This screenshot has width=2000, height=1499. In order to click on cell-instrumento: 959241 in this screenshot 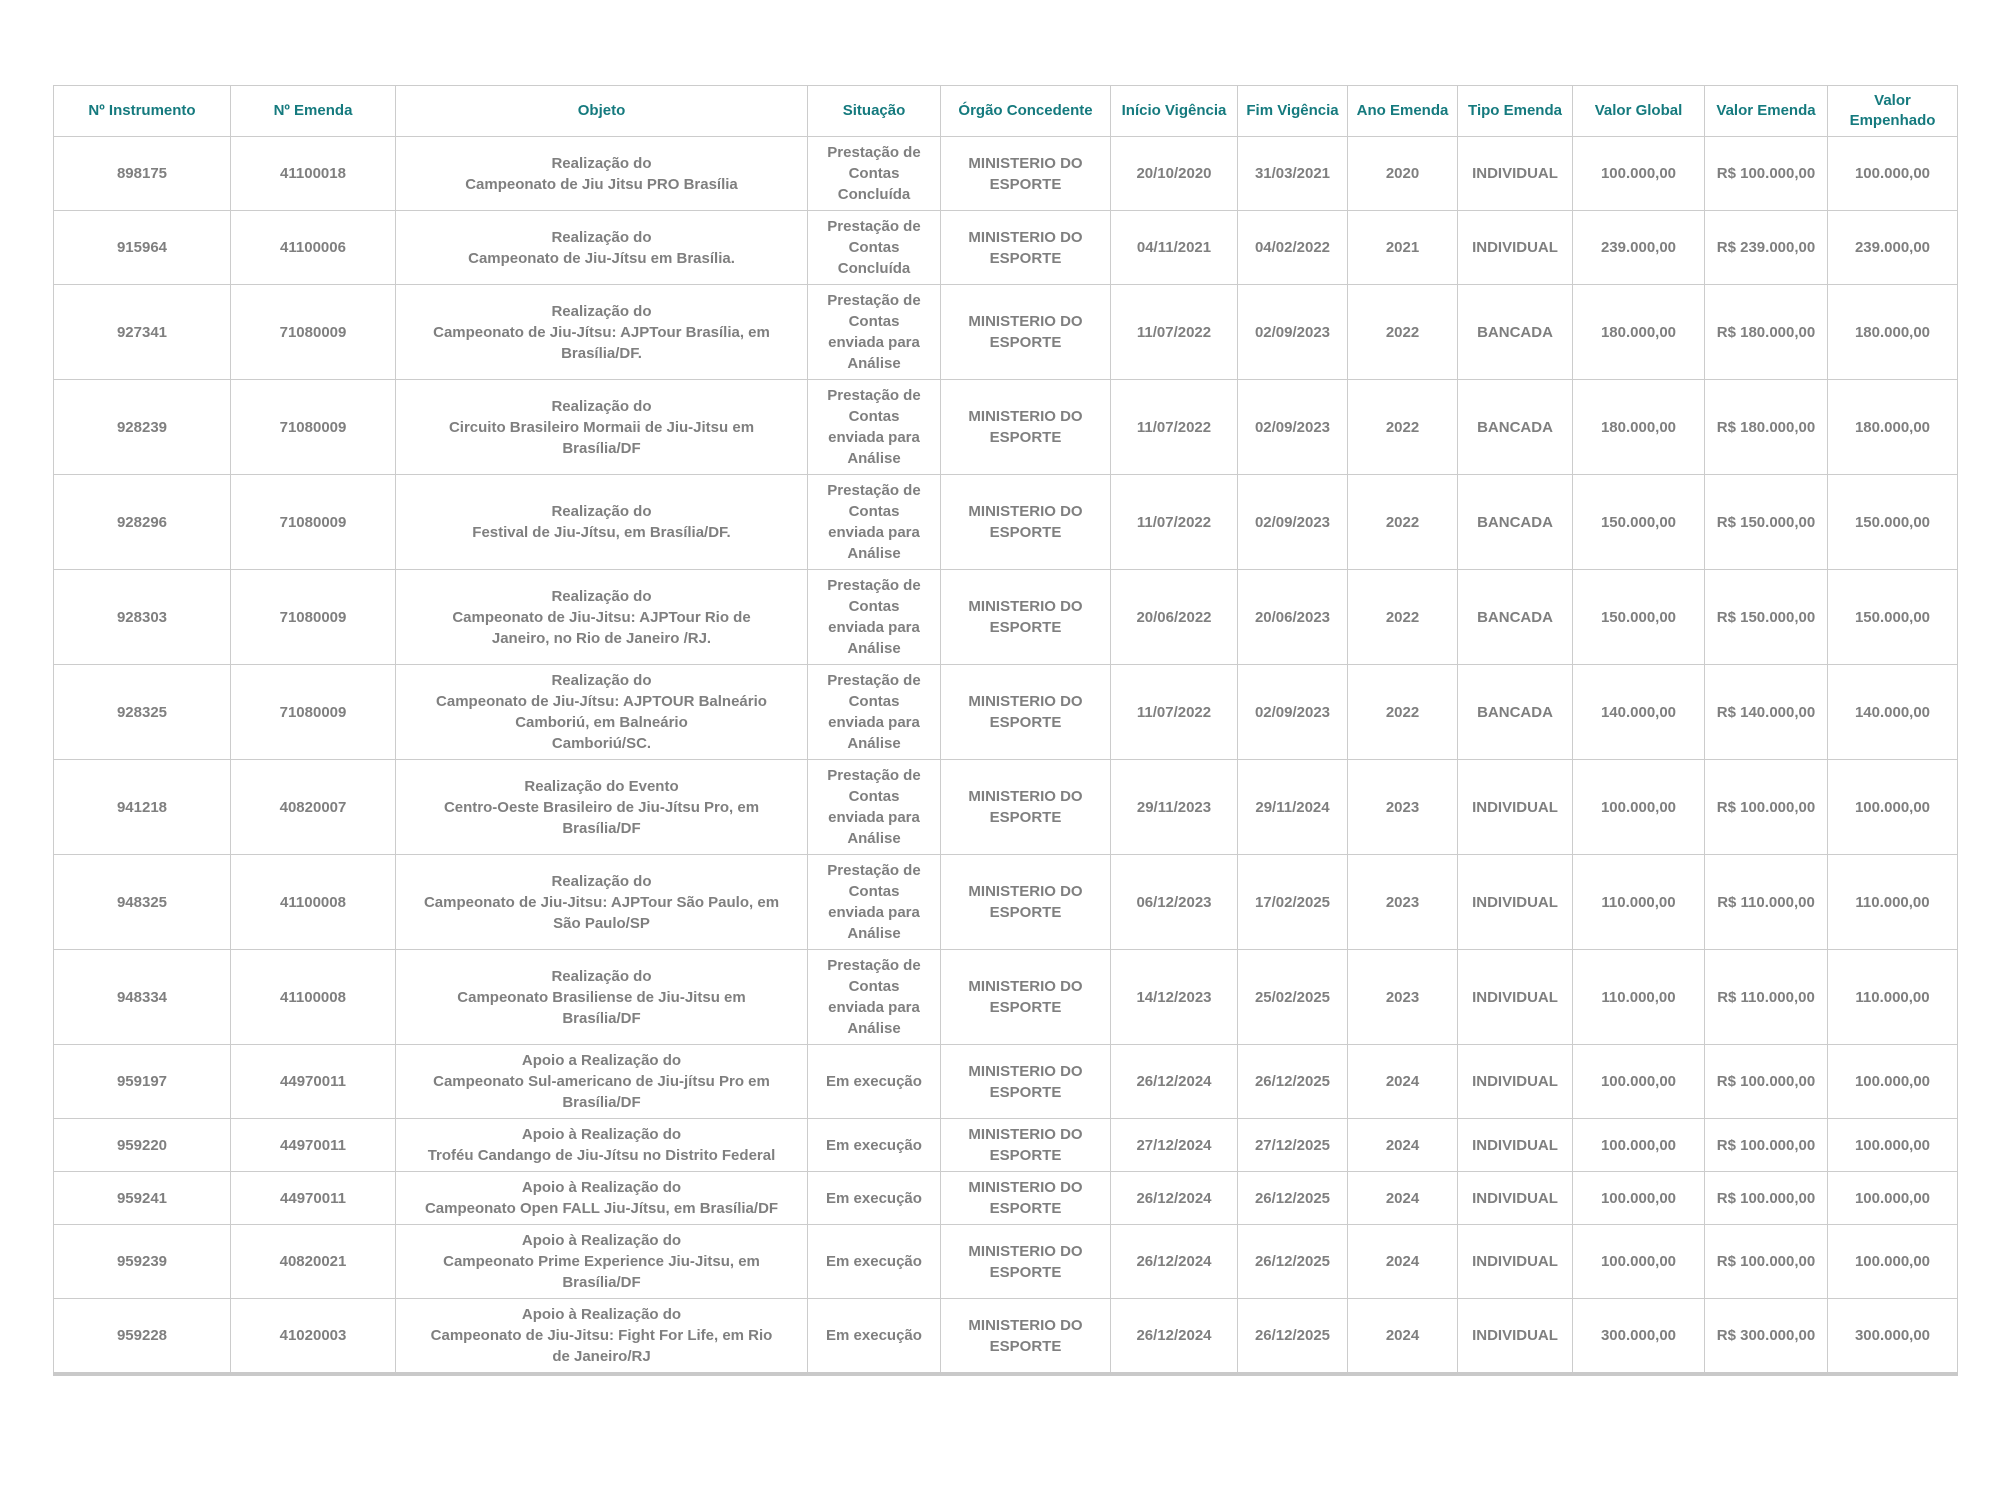, I will do `click(142, 1198)`.